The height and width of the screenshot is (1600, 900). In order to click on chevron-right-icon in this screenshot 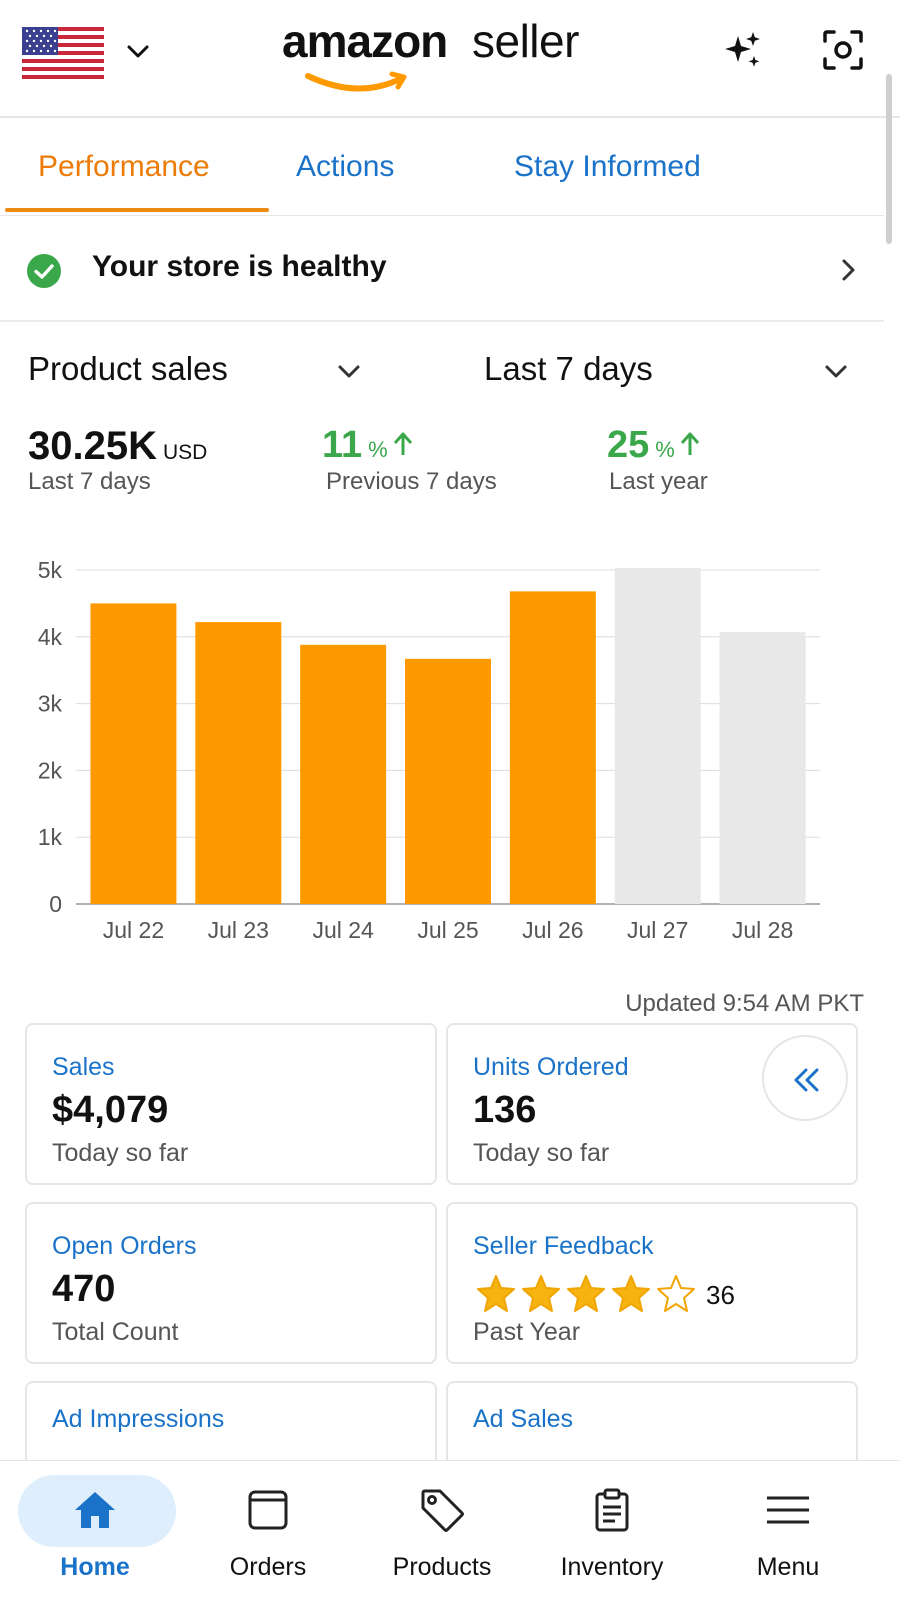, I will do `click(848, 270)`.